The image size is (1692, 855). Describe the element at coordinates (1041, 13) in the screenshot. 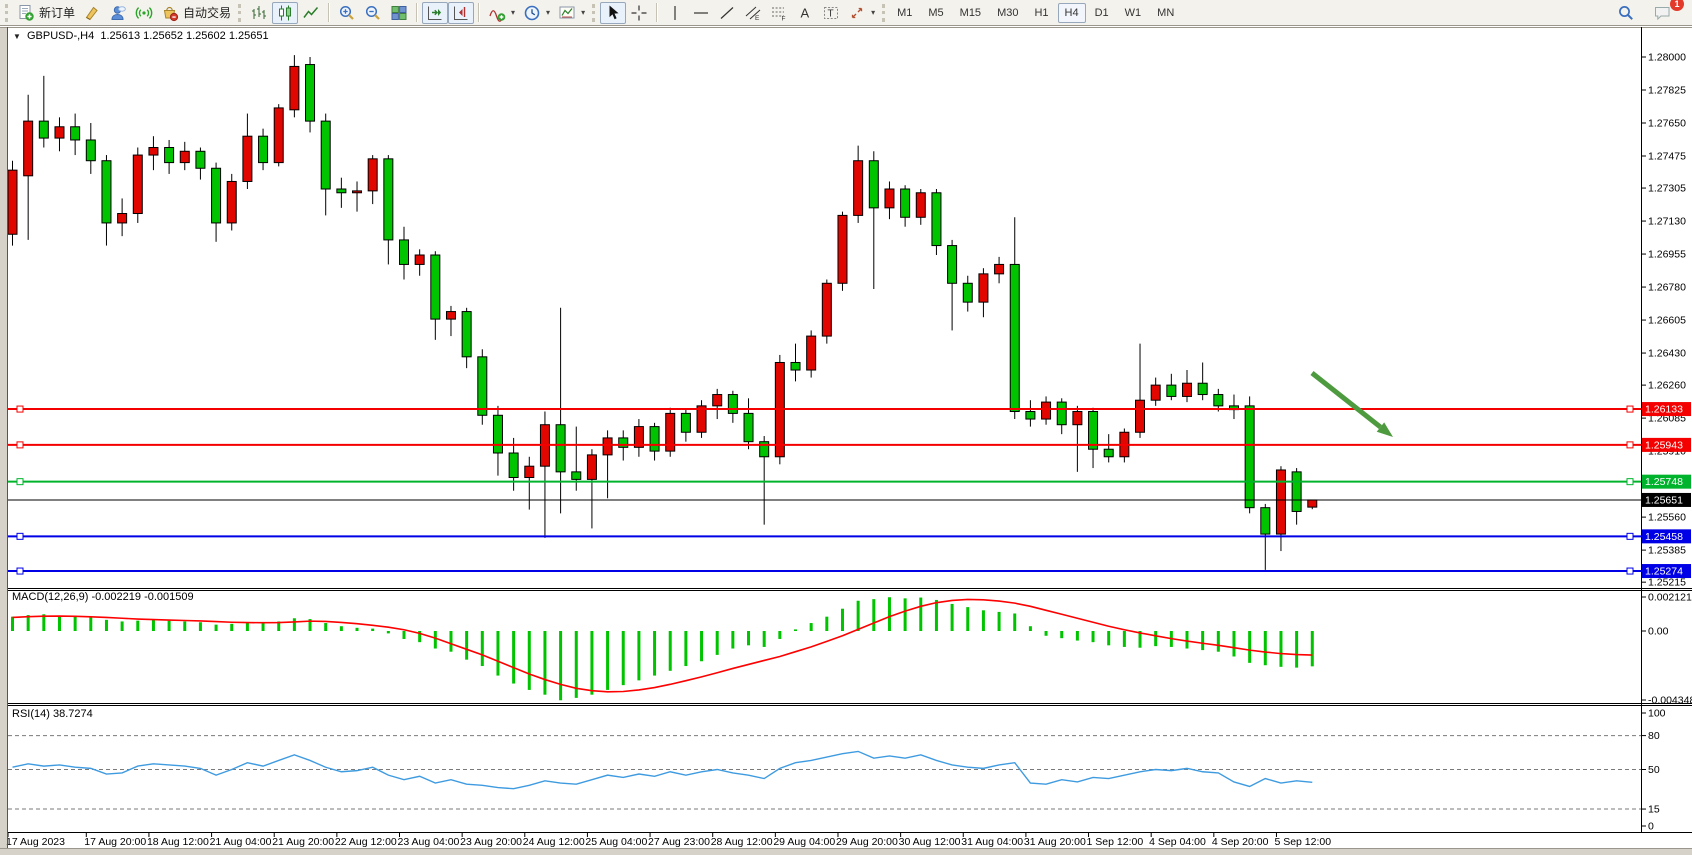

I see `timeframe-button-h1: H1` at that location.